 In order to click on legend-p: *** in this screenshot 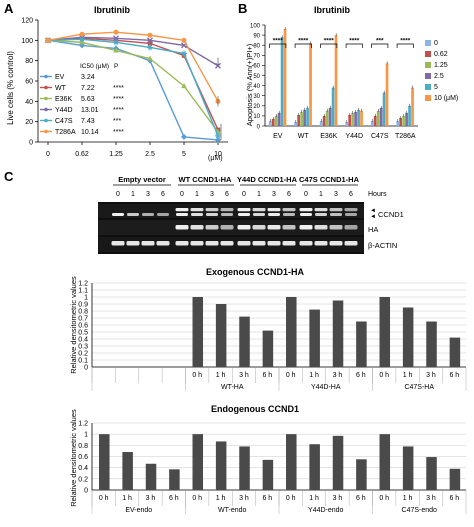, I will do `click(117, 121)`.